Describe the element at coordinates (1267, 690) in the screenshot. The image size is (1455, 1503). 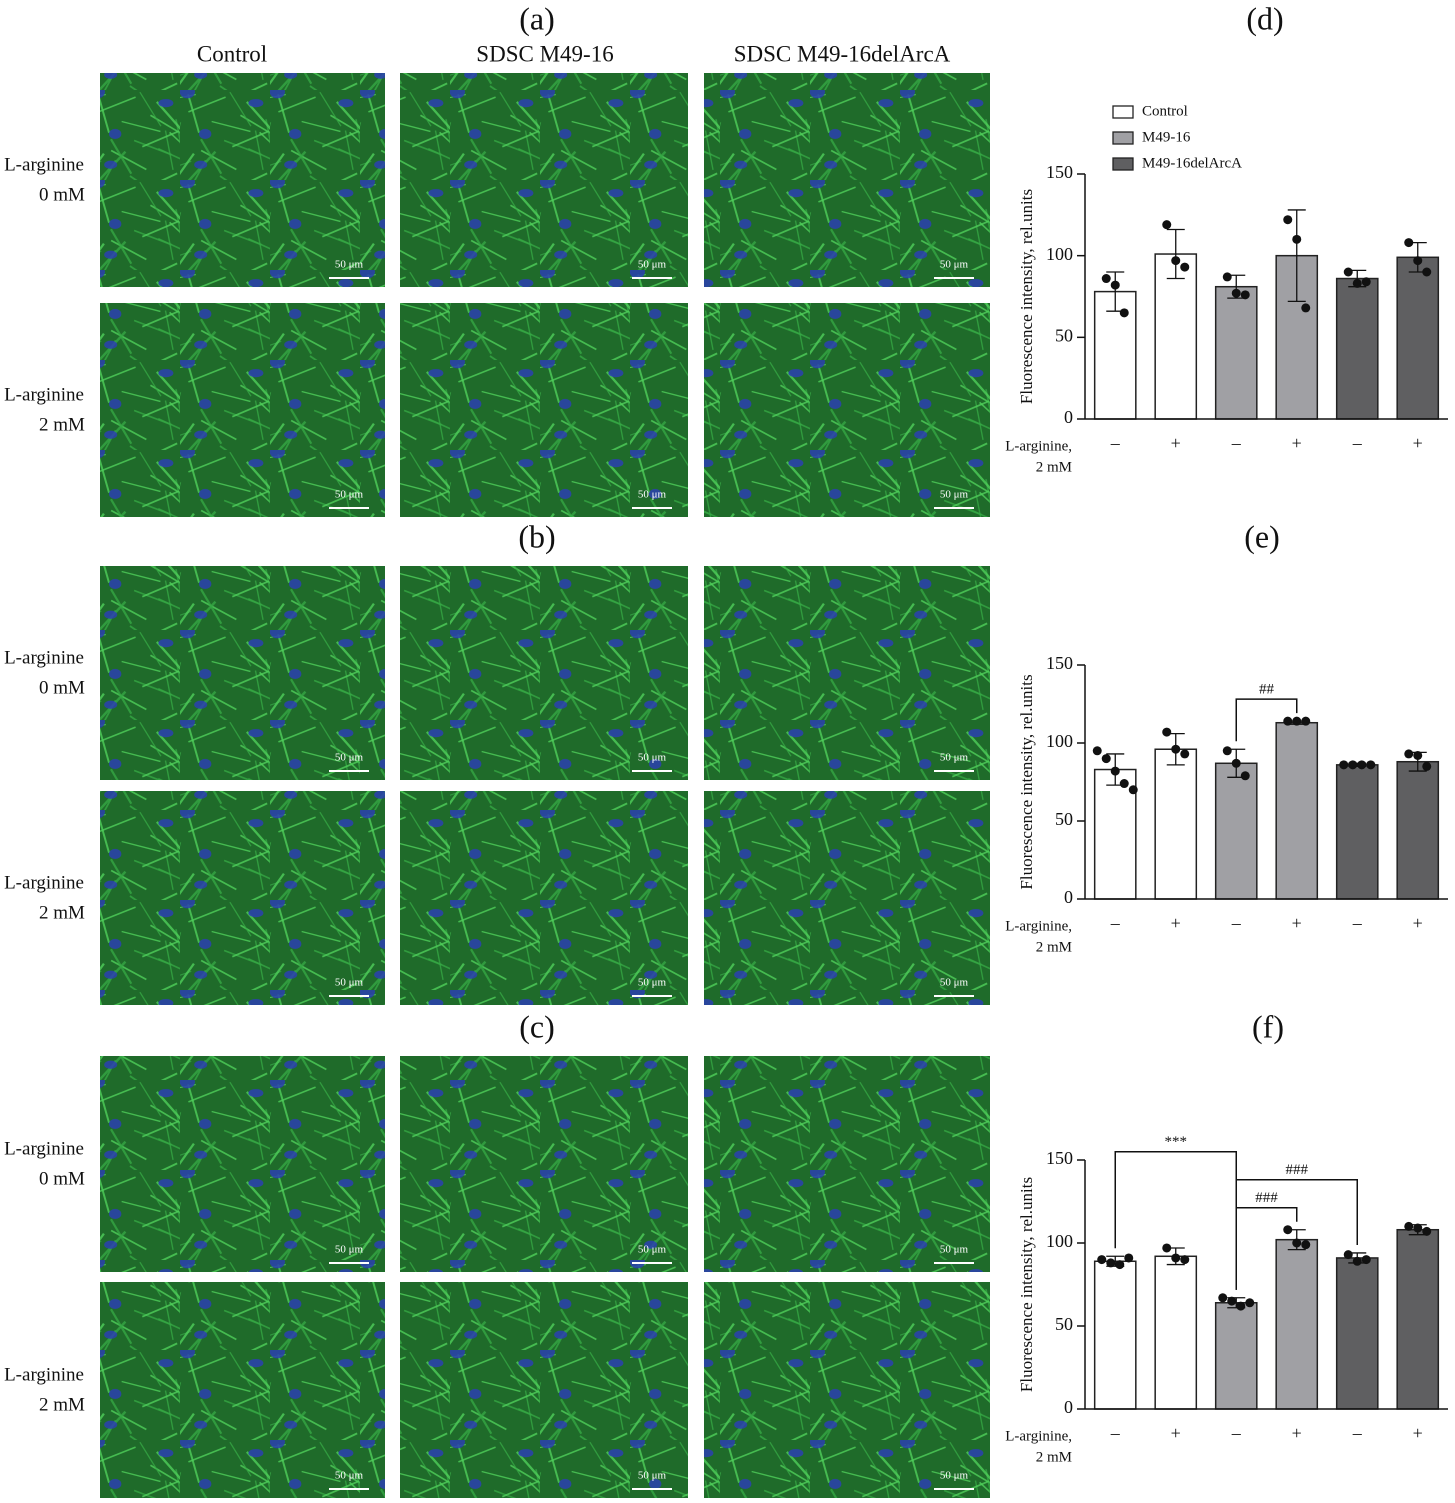
I see `significance-label: ##` at that location.